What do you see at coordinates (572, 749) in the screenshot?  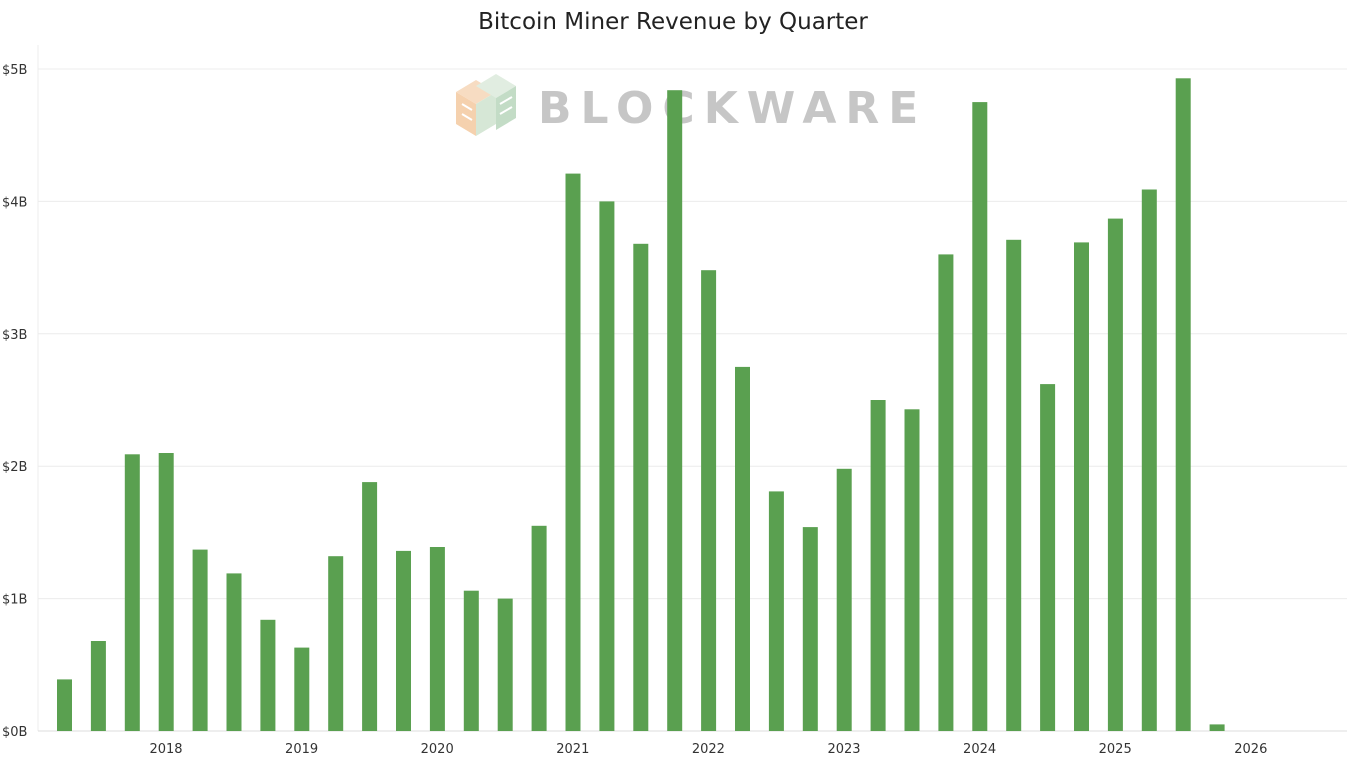 I see `x-tick-label: 2021` at bounding box center [572, 749].